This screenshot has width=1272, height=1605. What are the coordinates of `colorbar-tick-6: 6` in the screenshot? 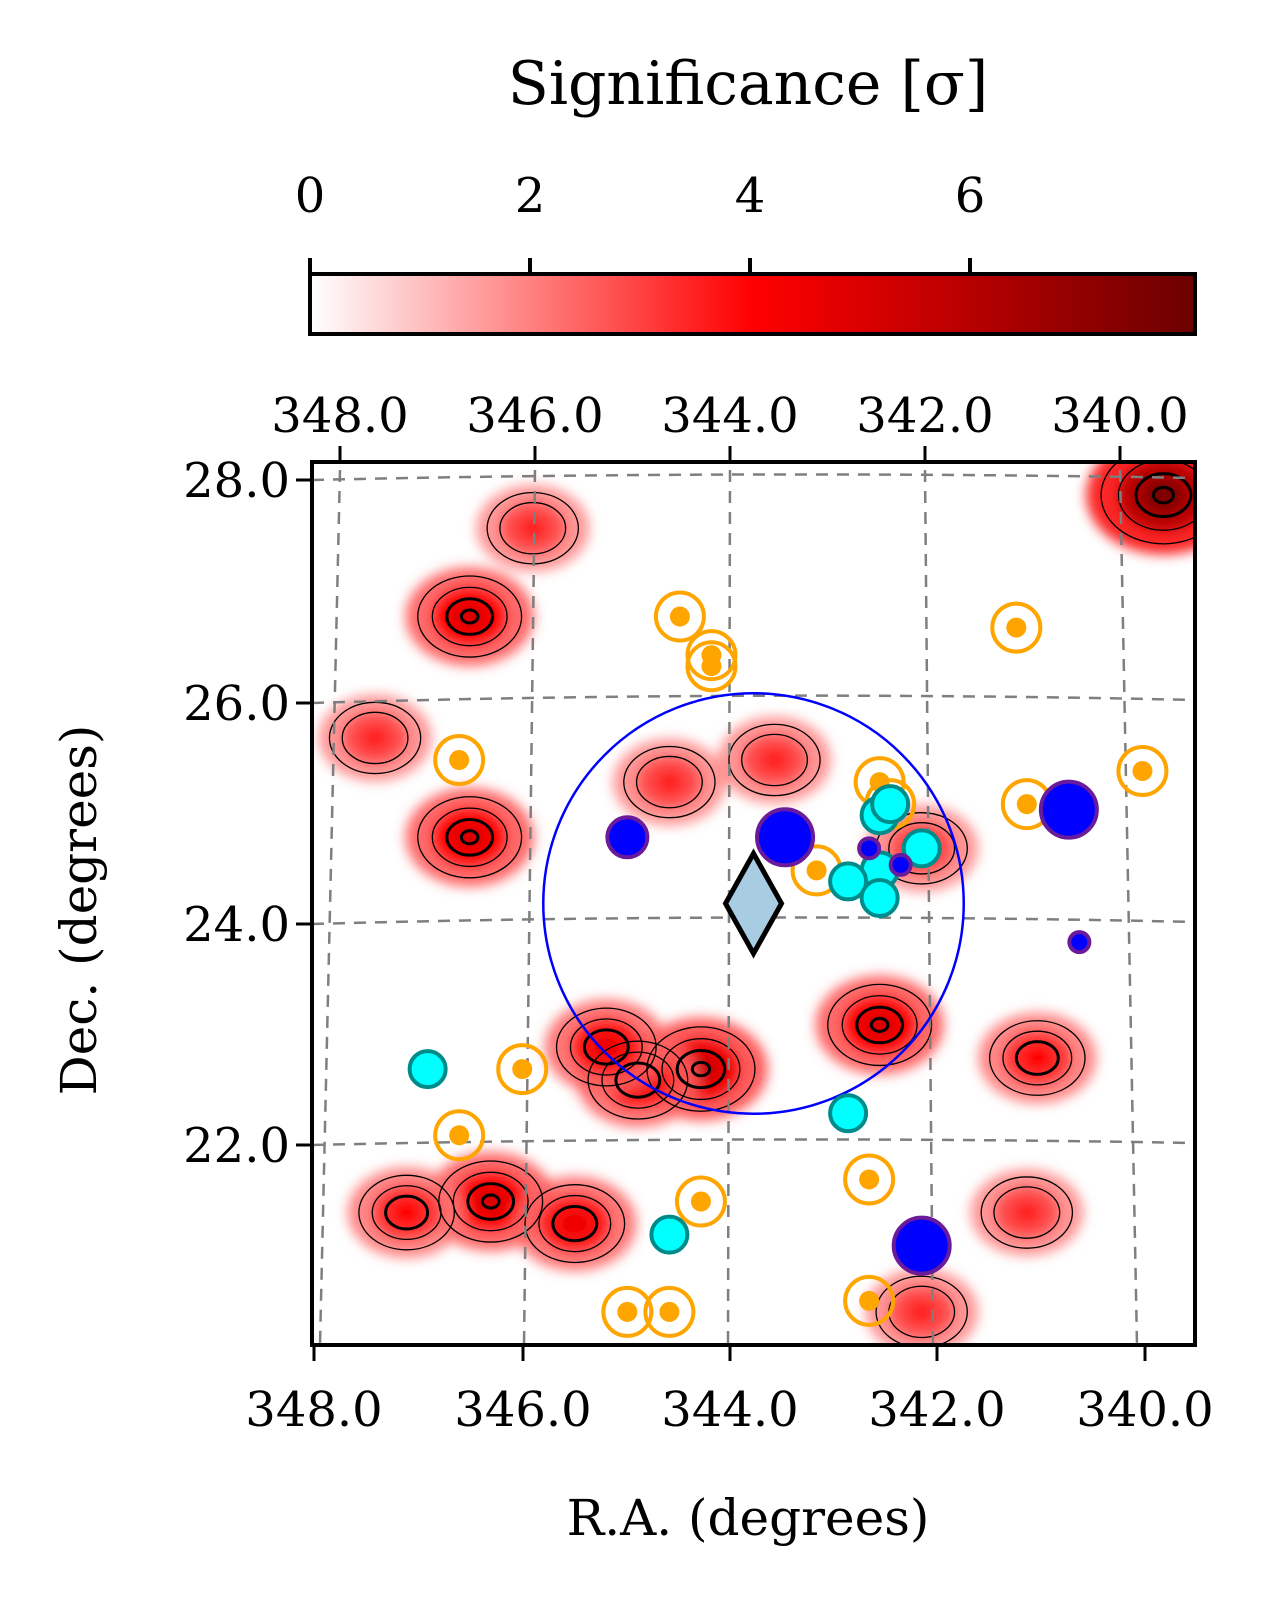 It's located at (970, 196).